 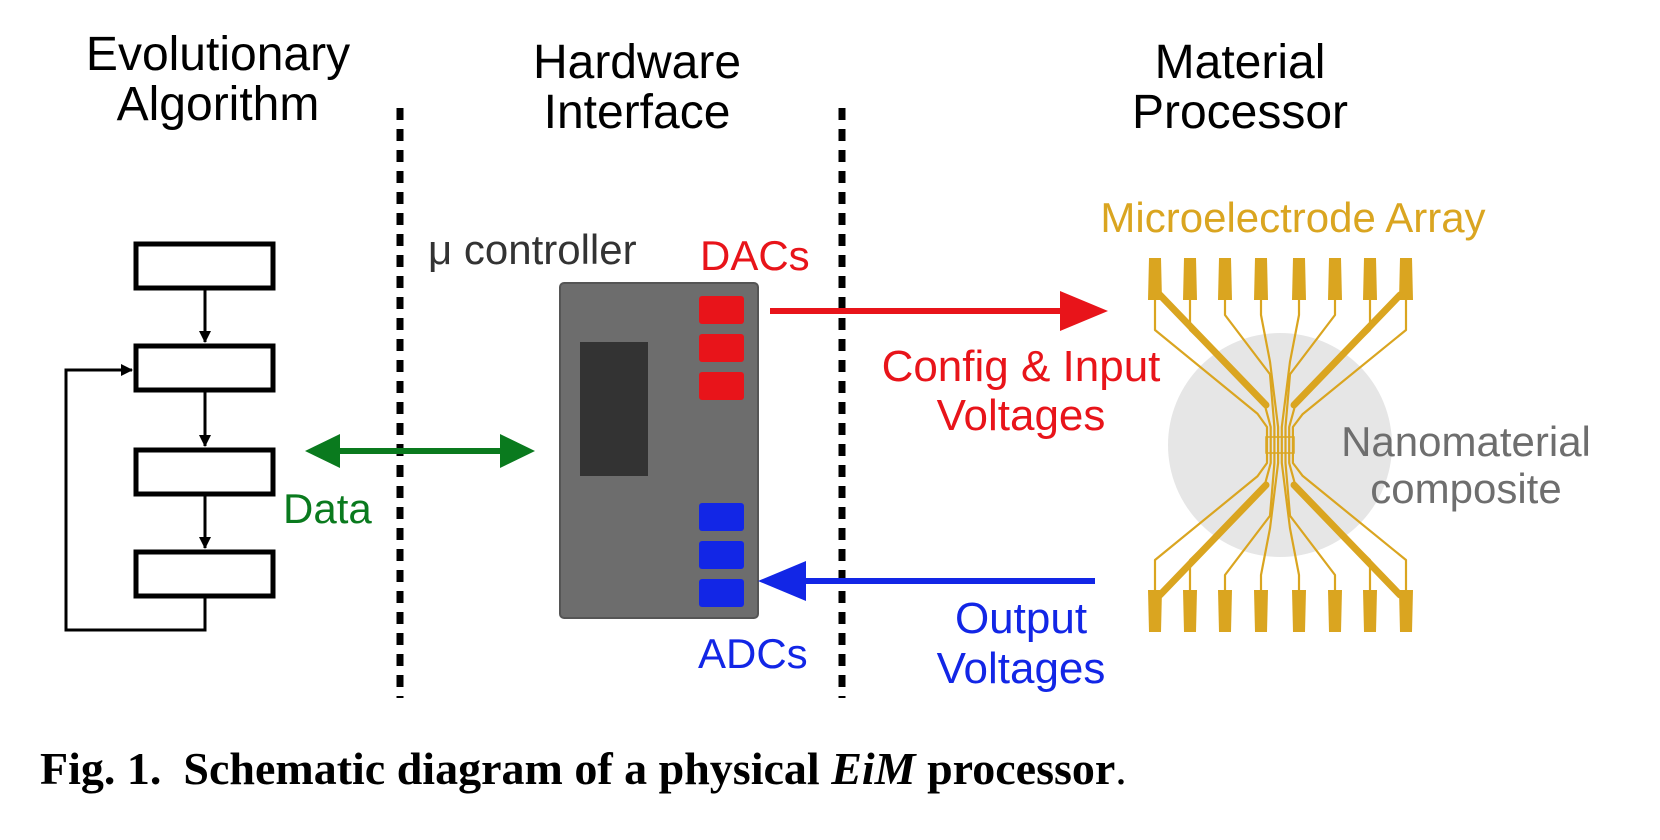 What do you see at coordinates (517, 451) in the screenshot?
I see `data-arrow-head-right` at bounding box center [517, 451].